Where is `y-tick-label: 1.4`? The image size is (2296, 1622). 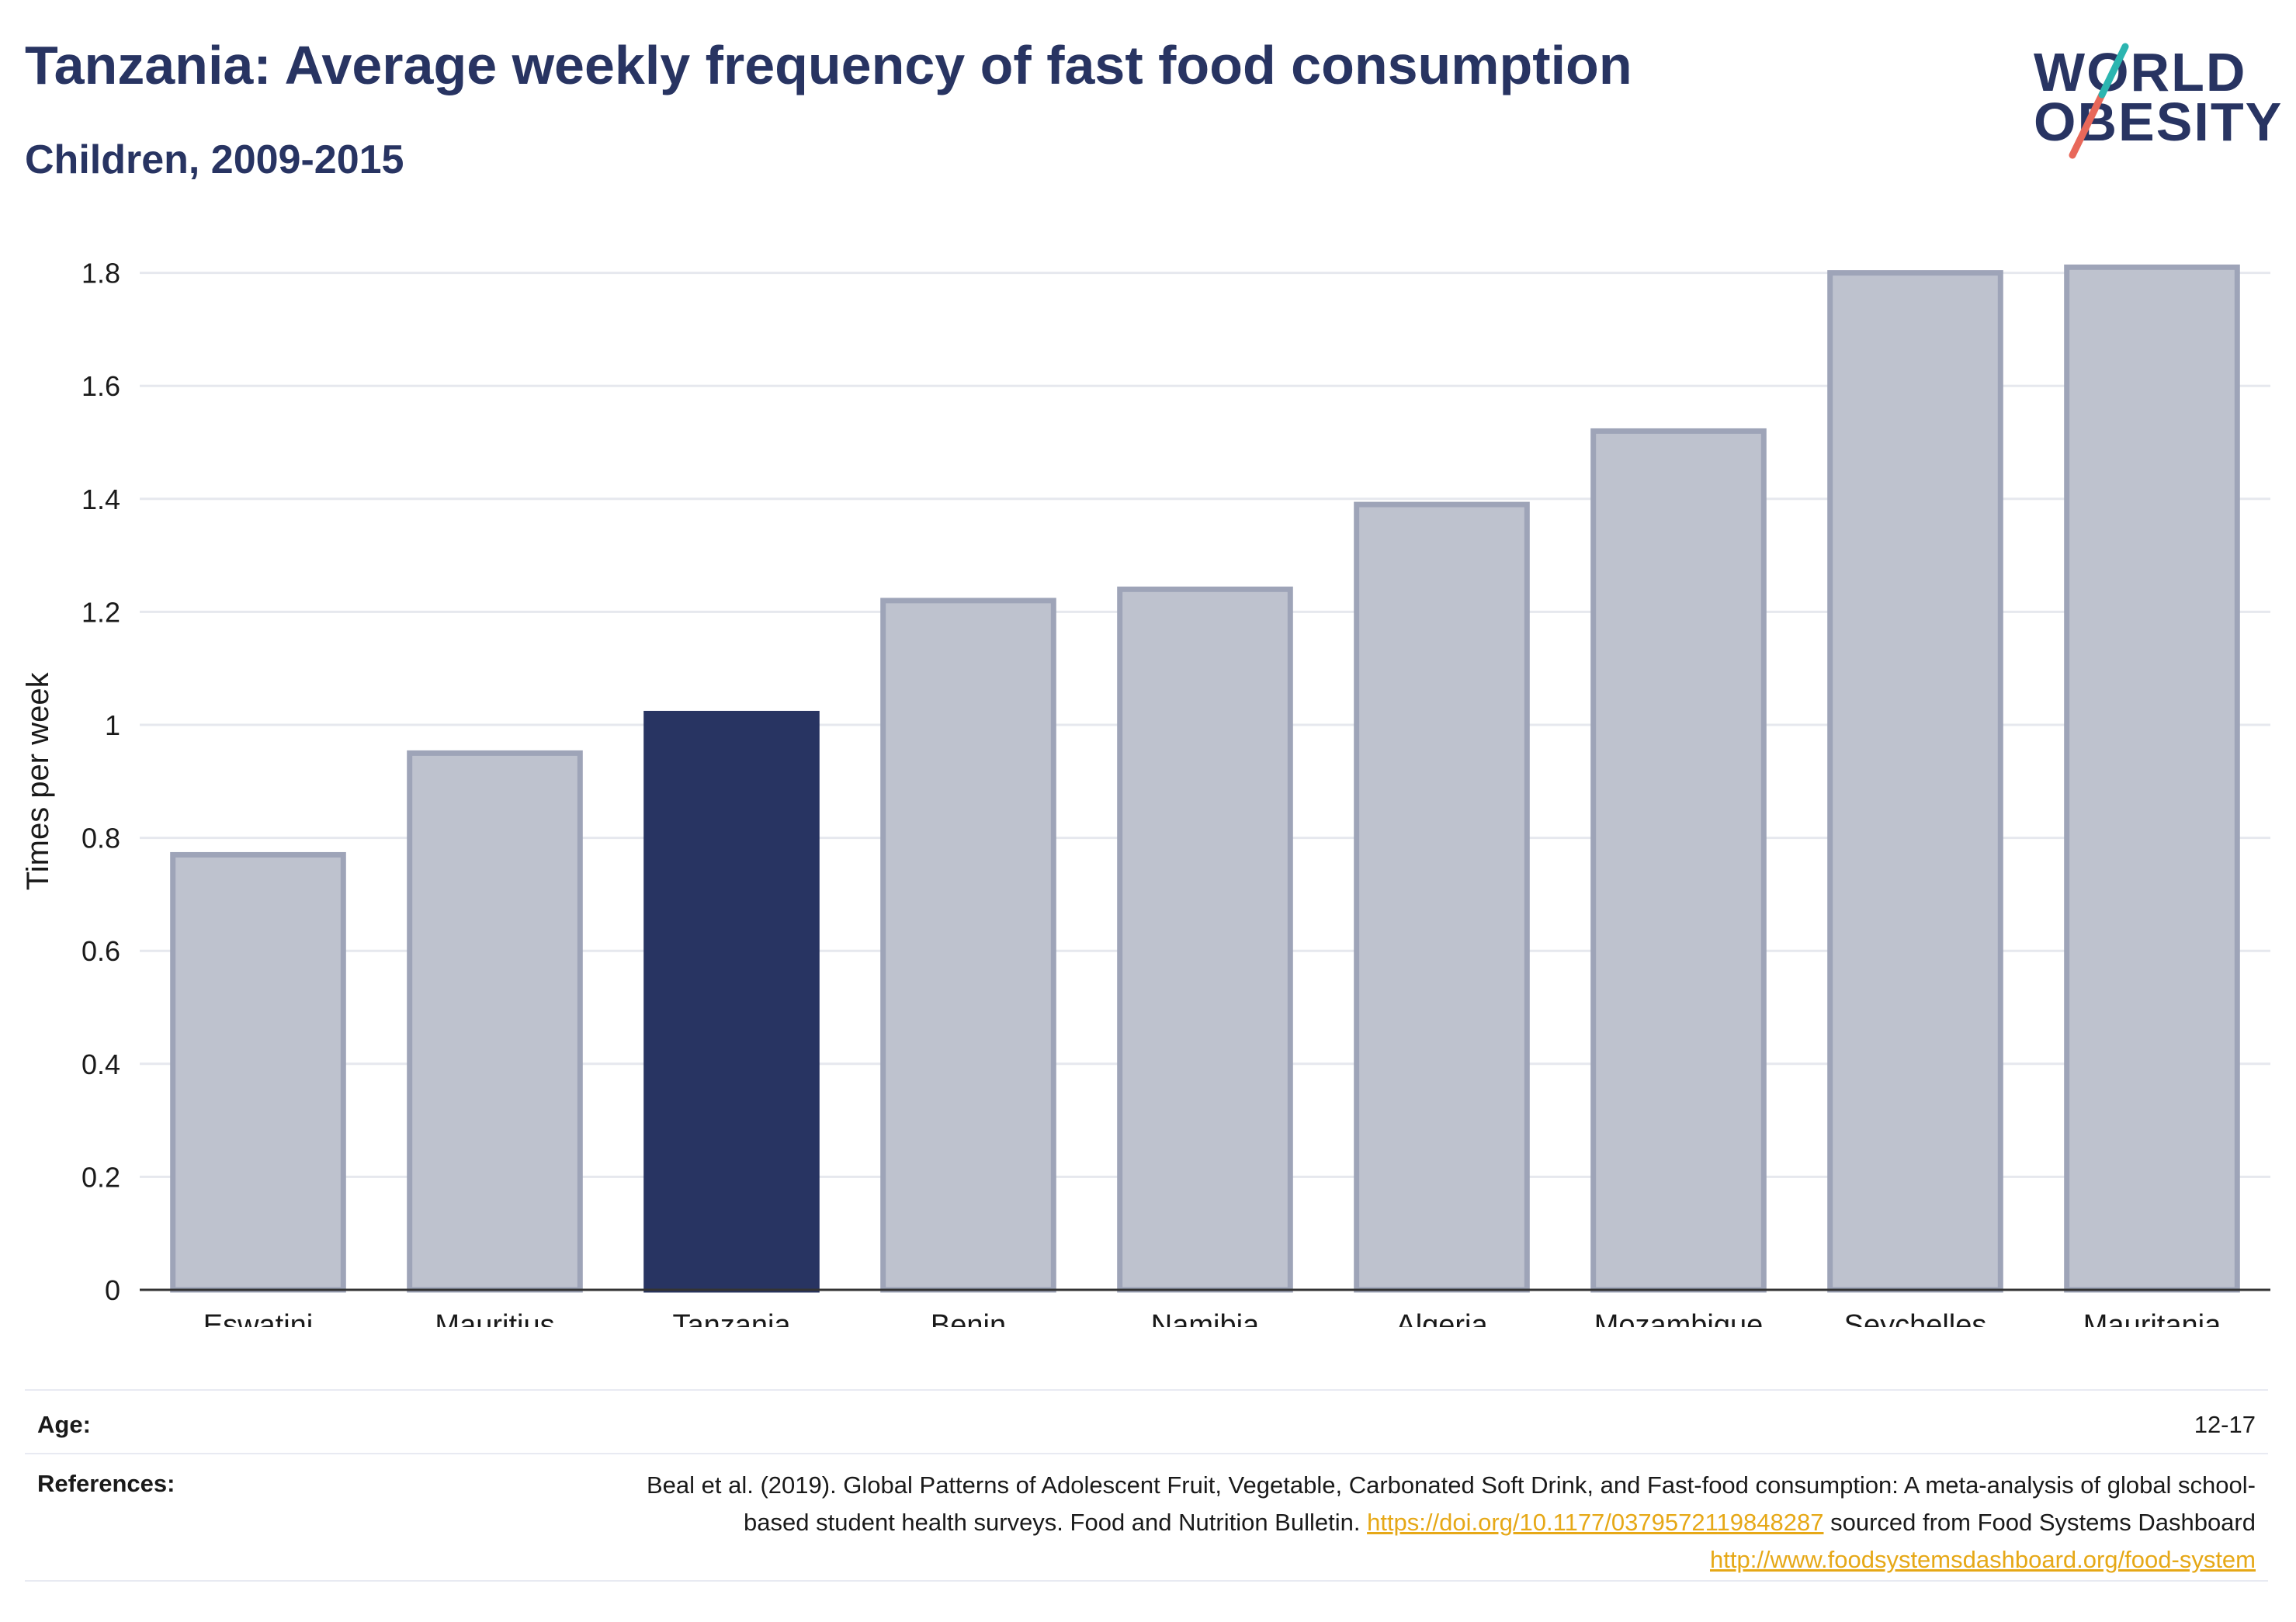
y-tick-label: 1.4 is located at coordinates (101, 499).